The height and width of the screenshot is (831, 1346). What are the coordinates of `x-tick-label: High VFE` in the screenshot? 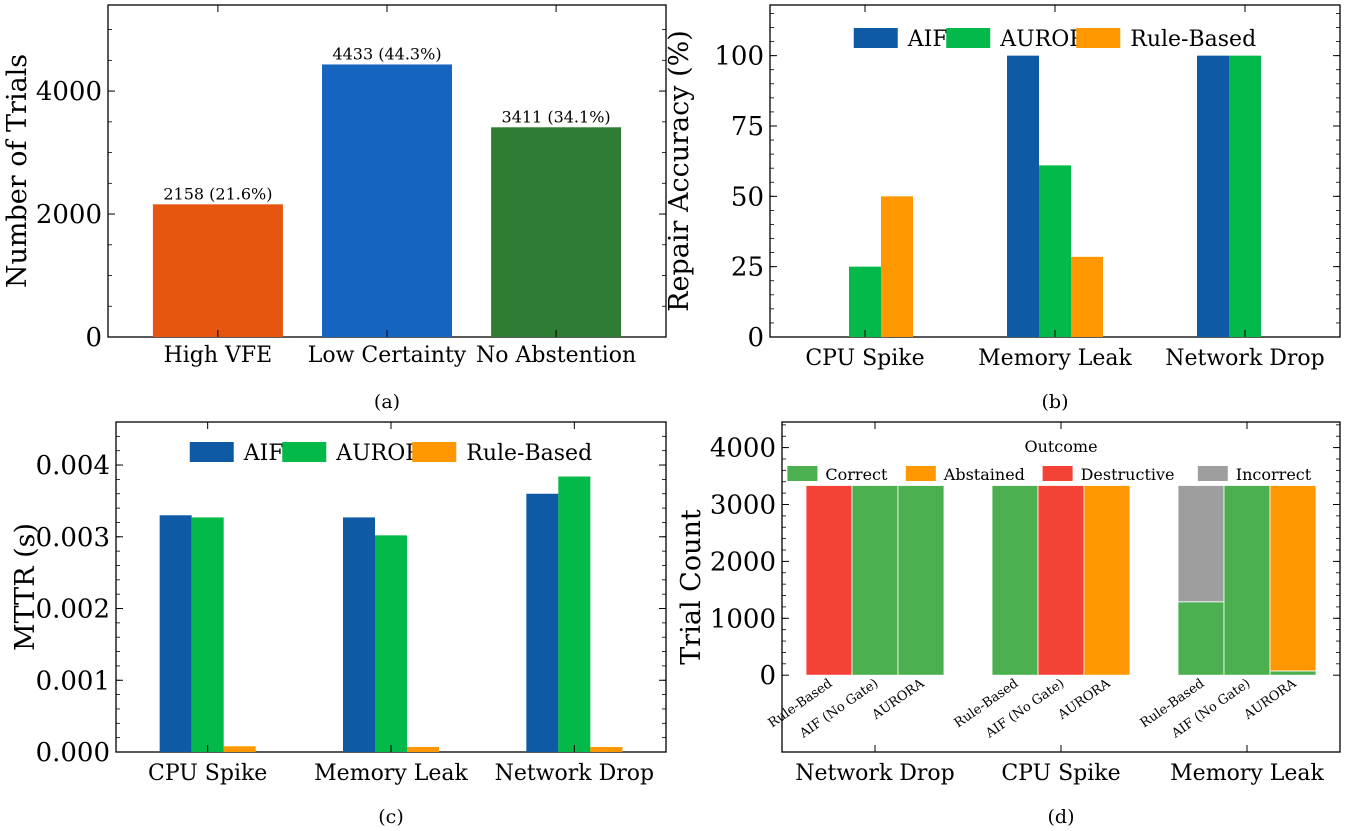 It's located at (218, 355).